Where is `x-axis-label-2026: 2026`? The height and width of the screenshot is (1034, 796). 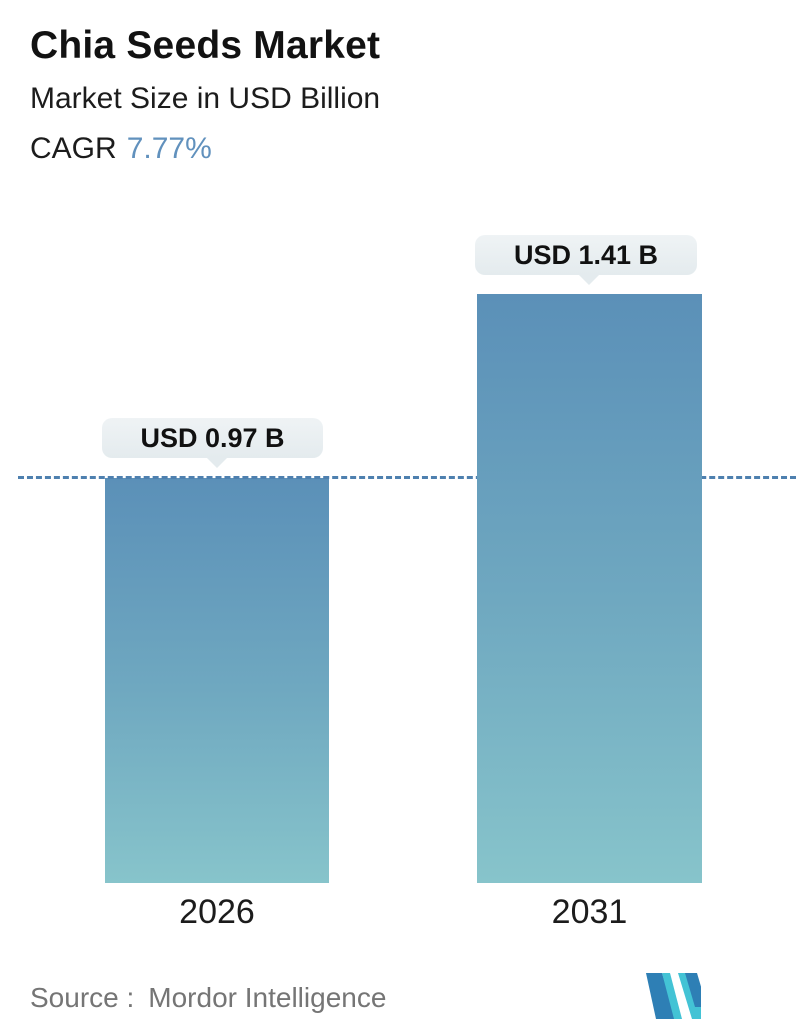 x-axis-label-2026: 2026 is located at coordinates (217, 912).